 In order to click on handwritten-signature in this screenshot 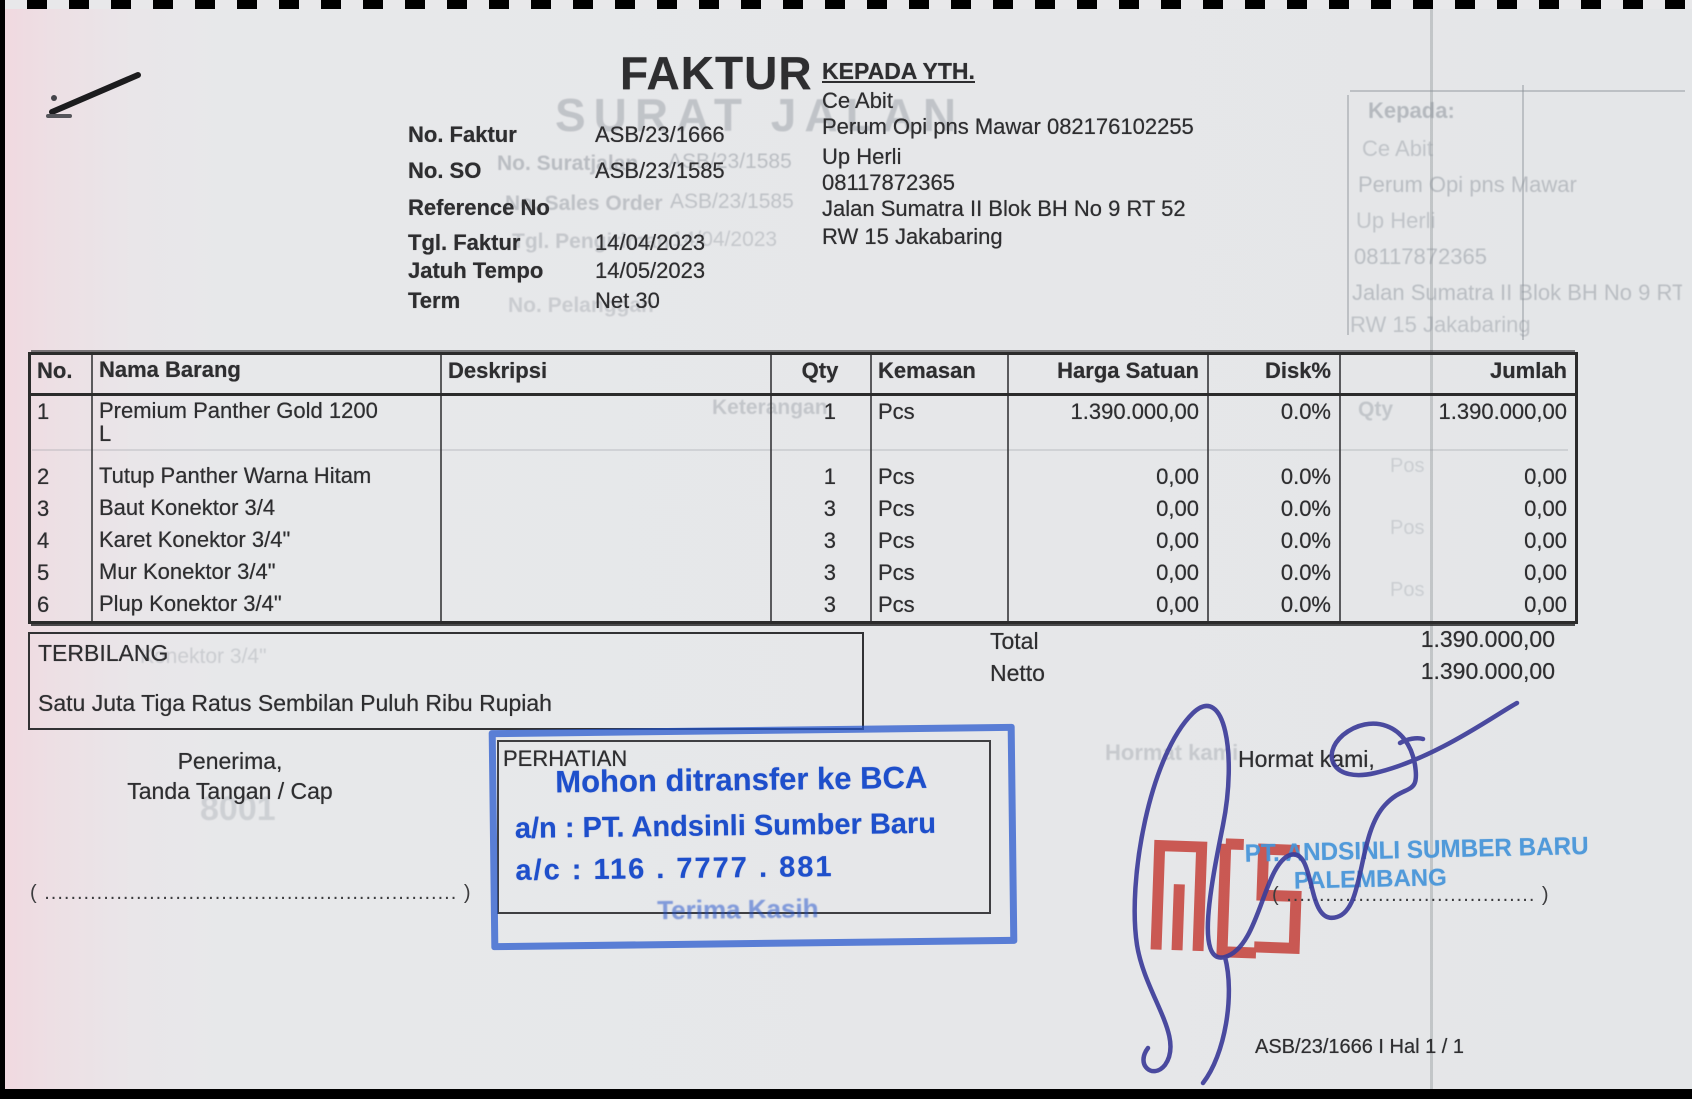, I will do `click(1326, 893)`.